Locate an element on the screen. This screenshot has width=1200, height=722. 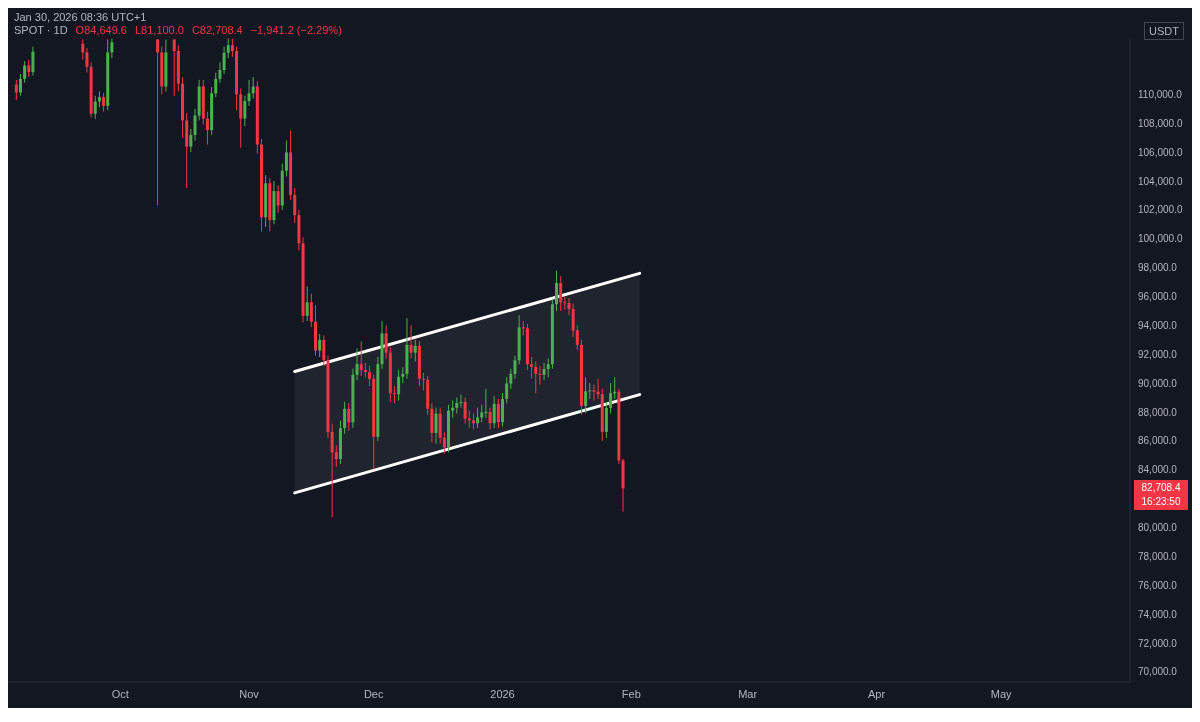
y-tick-label: 86,000.0 is located at coordinates (1158, 441).